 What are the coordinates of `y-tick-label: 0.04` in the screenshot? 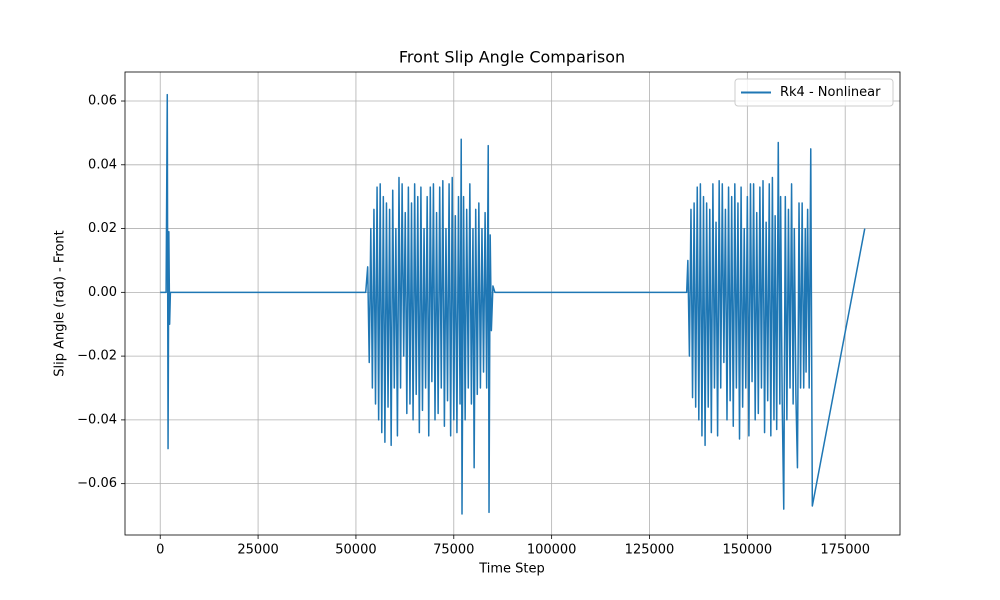 It's located at (102, 164).